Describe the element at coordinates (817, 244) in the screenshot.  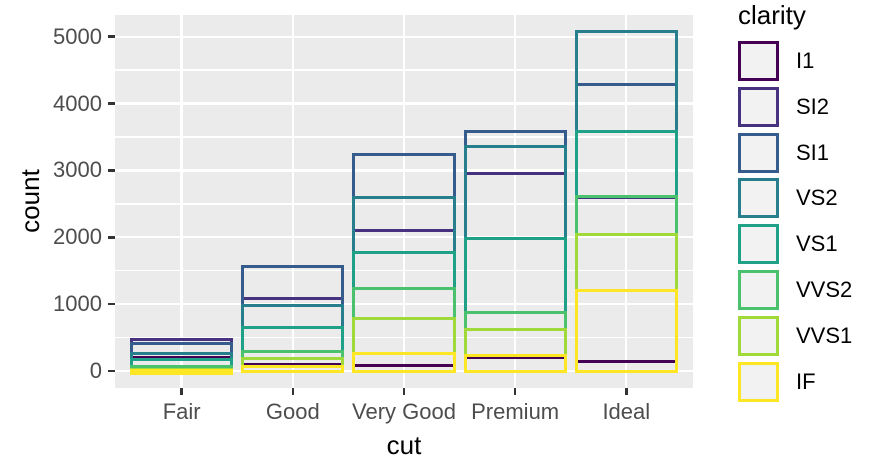
I see `legend-label-vs1: VS1` at that location.